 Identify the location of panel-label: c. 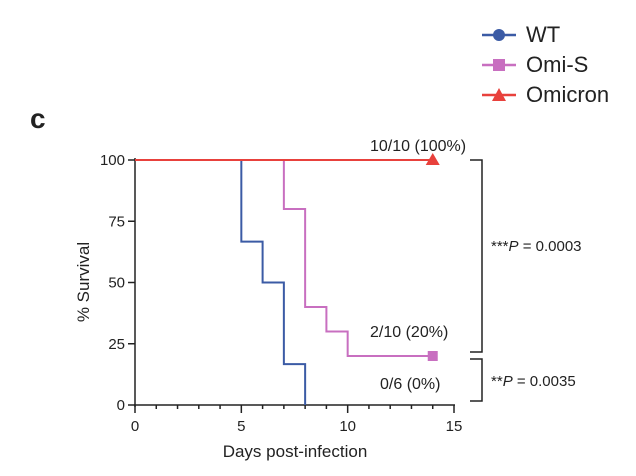
(38, 118).